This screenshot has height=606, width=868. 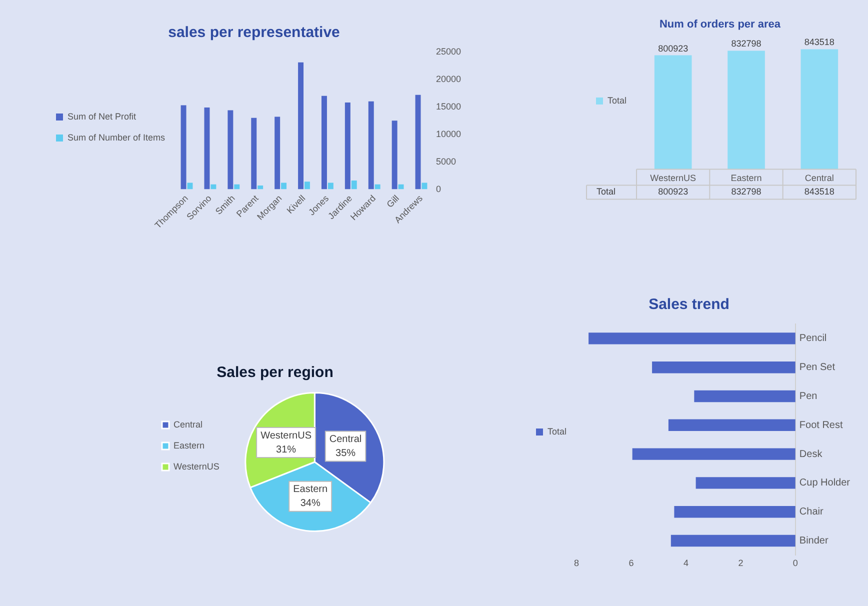 What do you see at coordinates (808, 396) in the screenshot?
I see `y-tick-label: Pen` at bounding box center [808, 396].